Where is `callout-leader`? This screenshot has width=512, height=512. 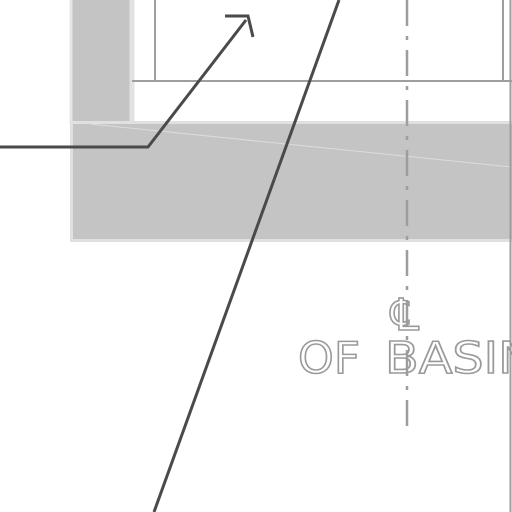
callout-leader is located at coordinates (124, 84).